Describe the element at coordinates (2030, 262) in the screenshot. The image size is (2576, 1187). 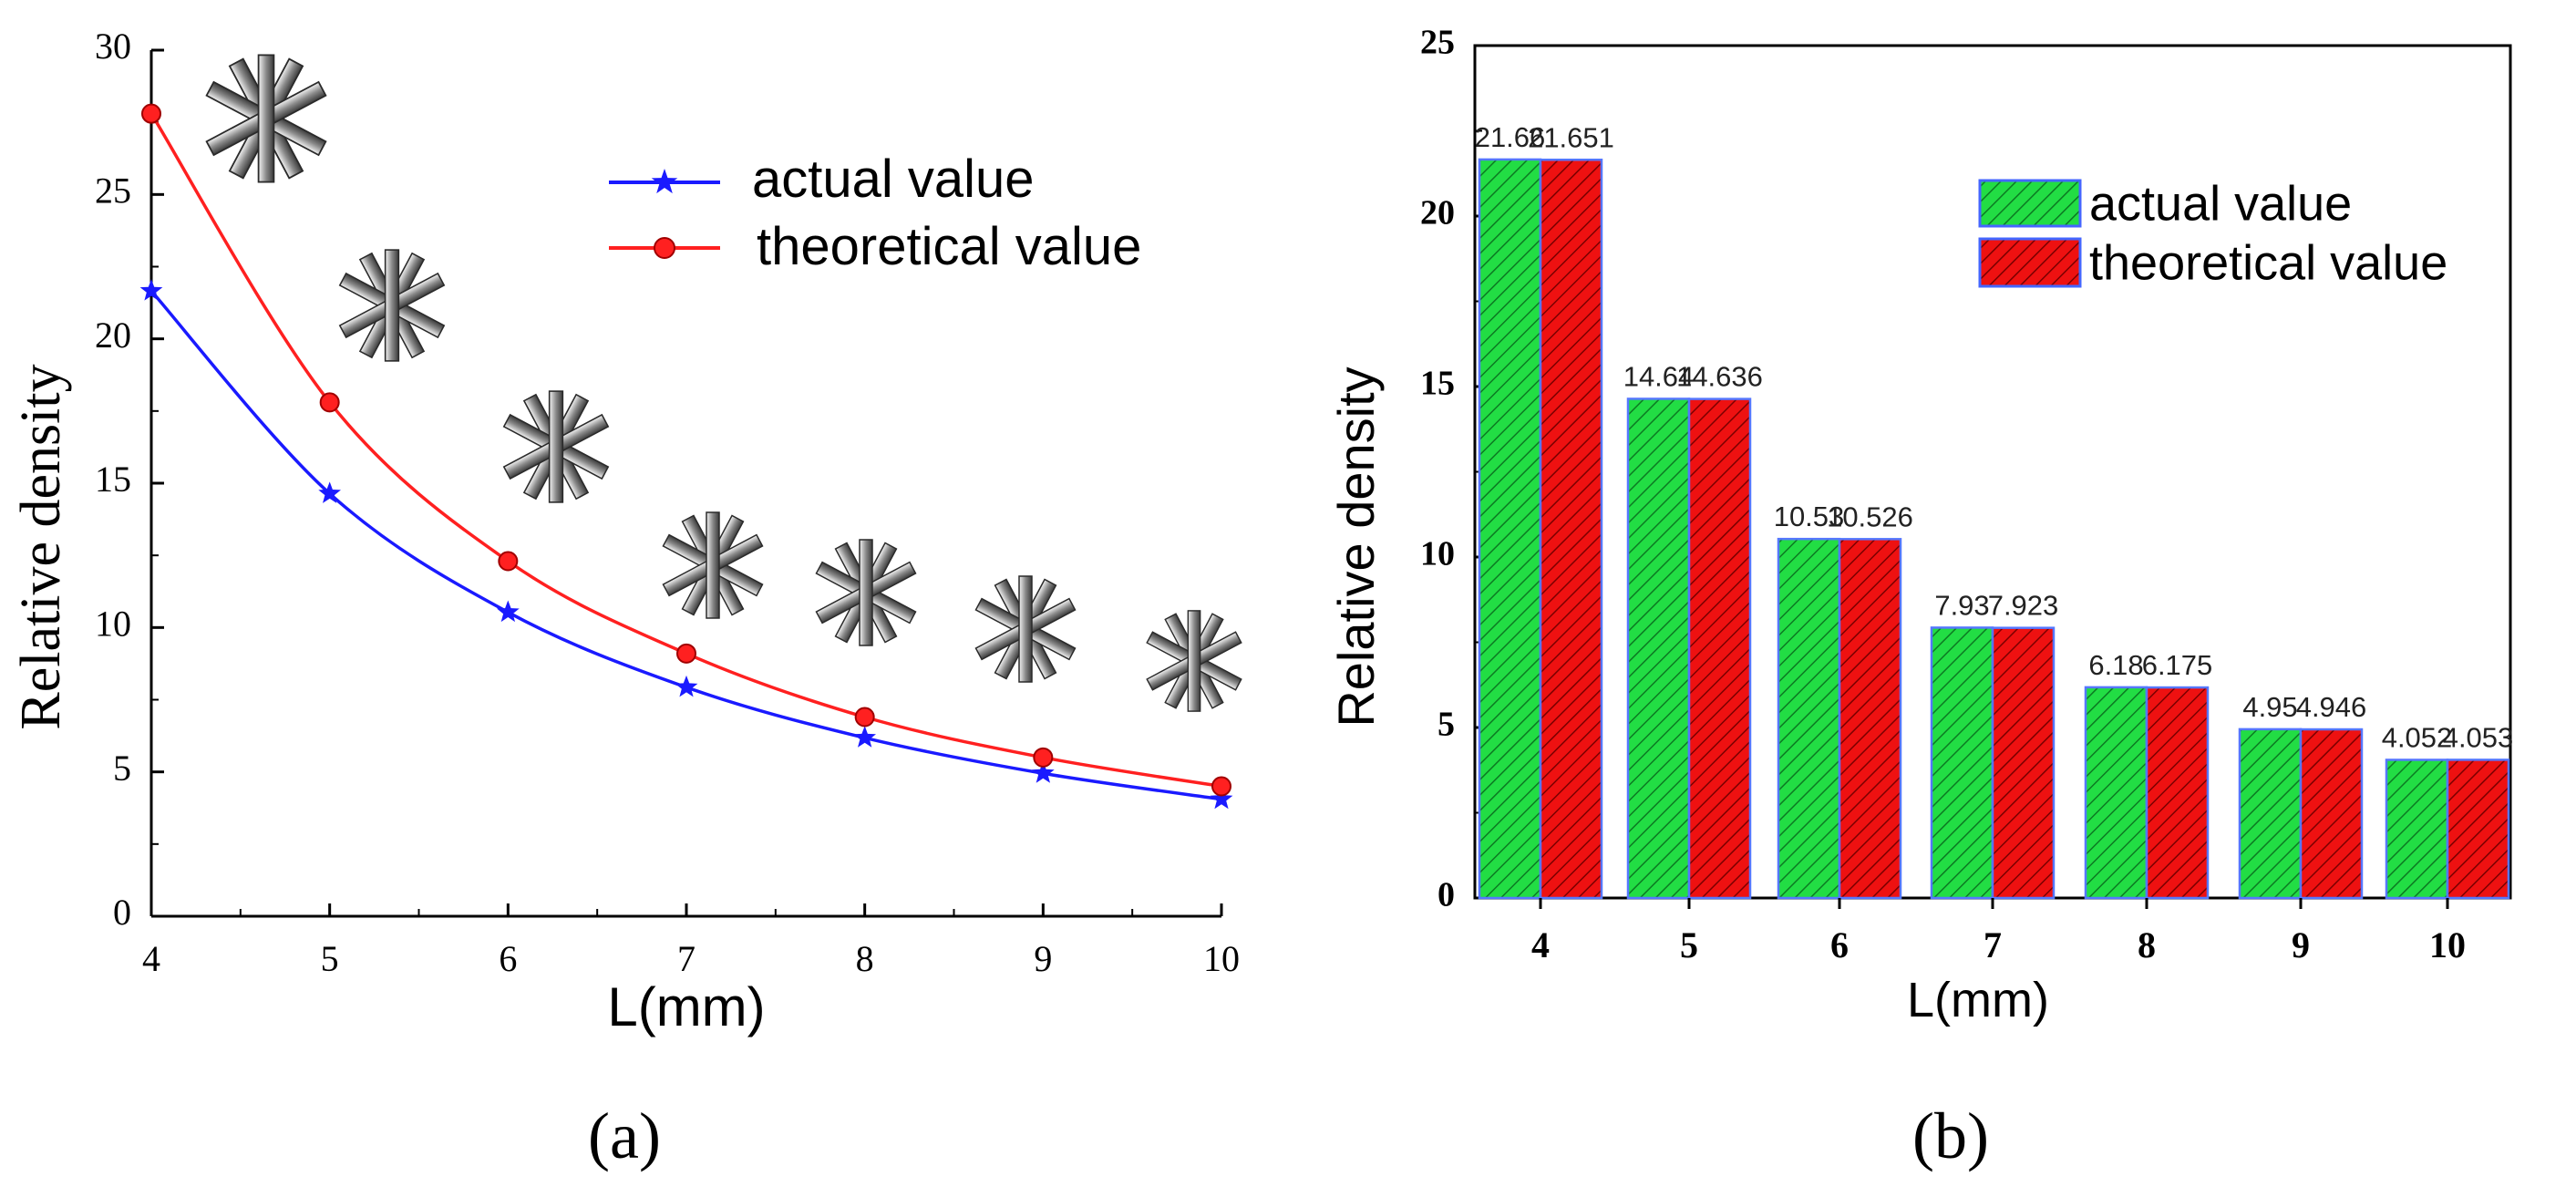
I see `legend-swatch-theoretical-value` at that location.